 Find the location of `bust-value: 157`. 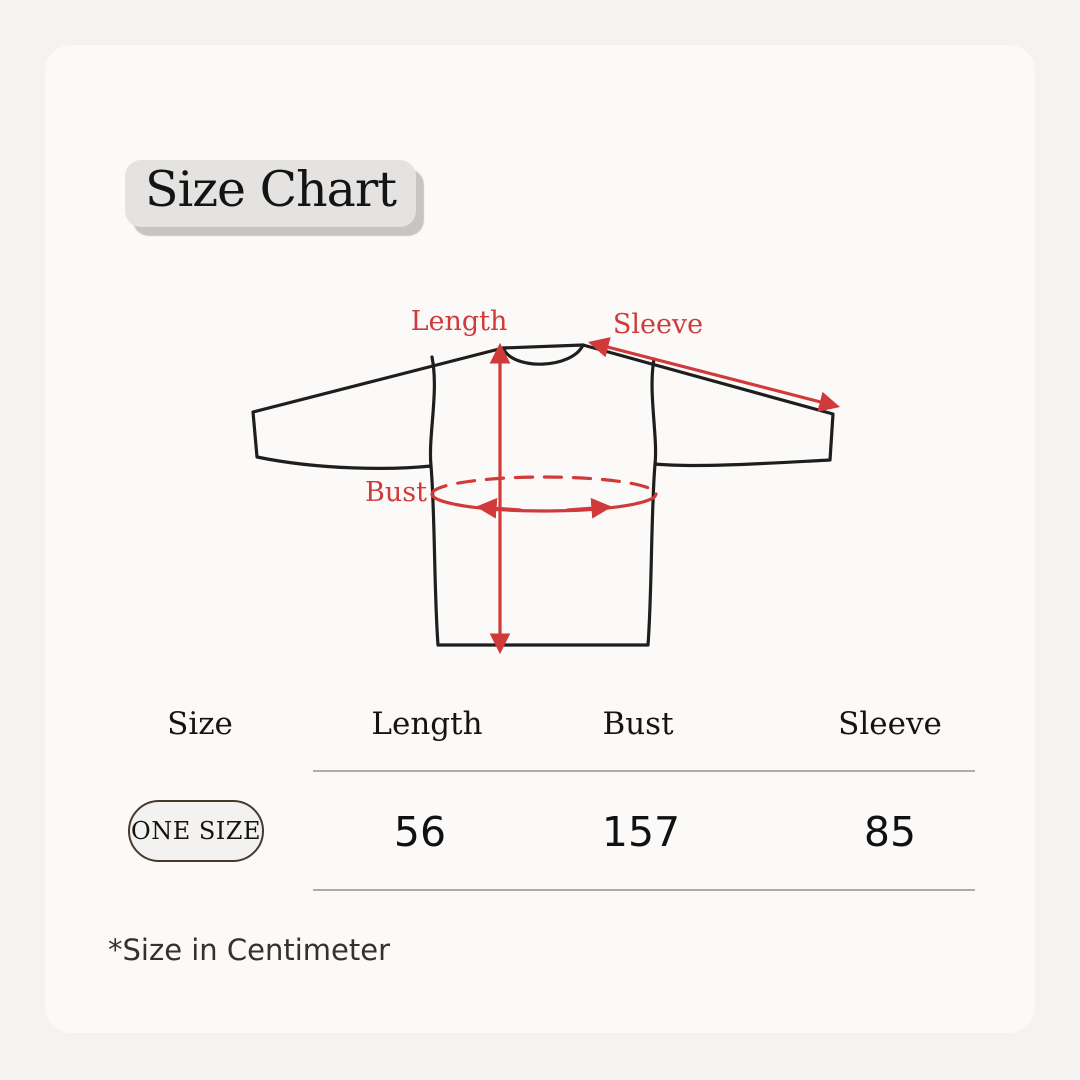

bust-value: 157 is located at coordinates (641, 832).